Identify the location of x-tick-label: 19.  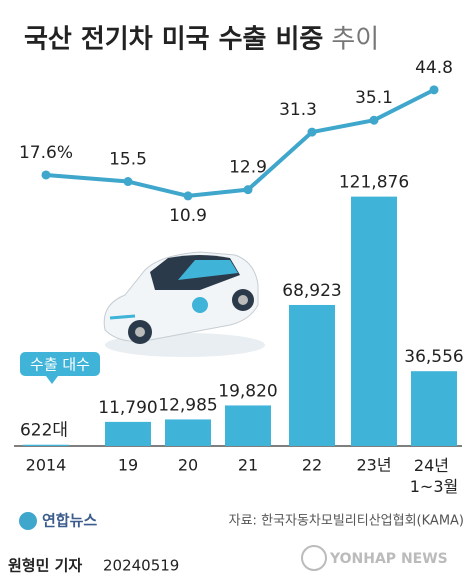
(128, 465).